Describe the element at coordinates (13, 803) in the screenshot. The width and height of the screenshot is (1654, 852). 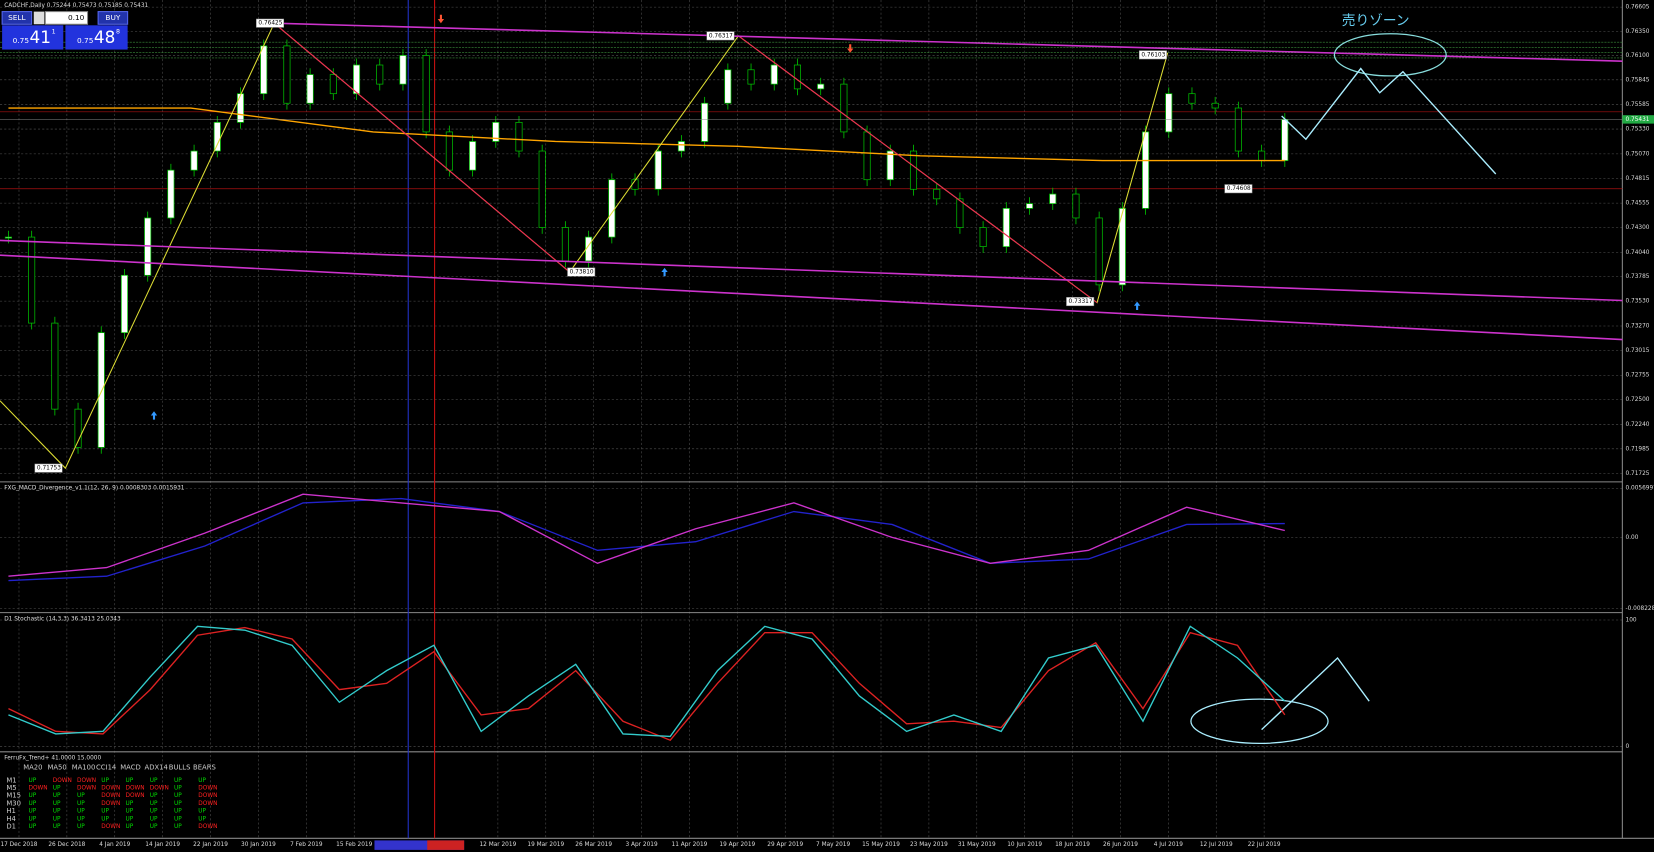
I see `trend-timeframe: M30` at that location.